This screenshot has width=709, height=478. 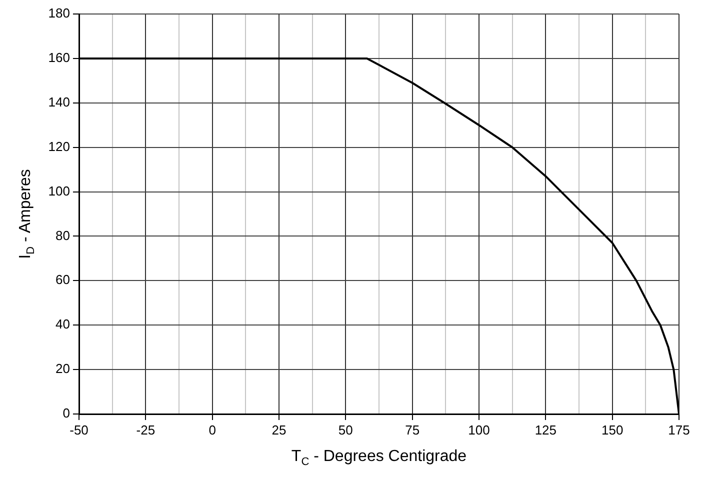 I want to click on x-tick-label: 125, so click(x=545, y=430).